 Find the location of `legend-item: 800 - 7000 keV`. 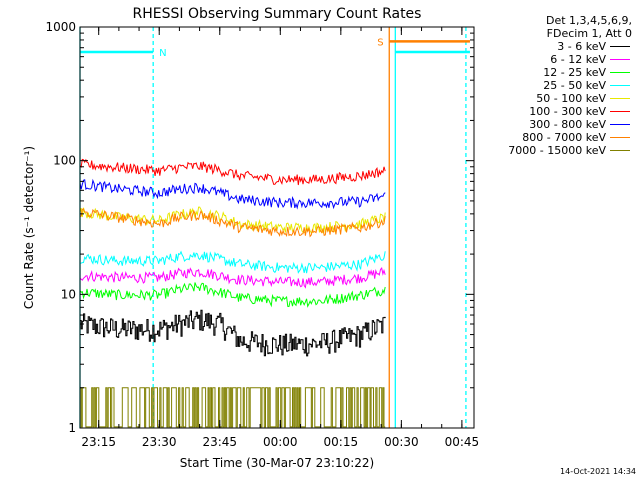

legend-item: 800 - 7000 keV is located at coordinates (556, 137).